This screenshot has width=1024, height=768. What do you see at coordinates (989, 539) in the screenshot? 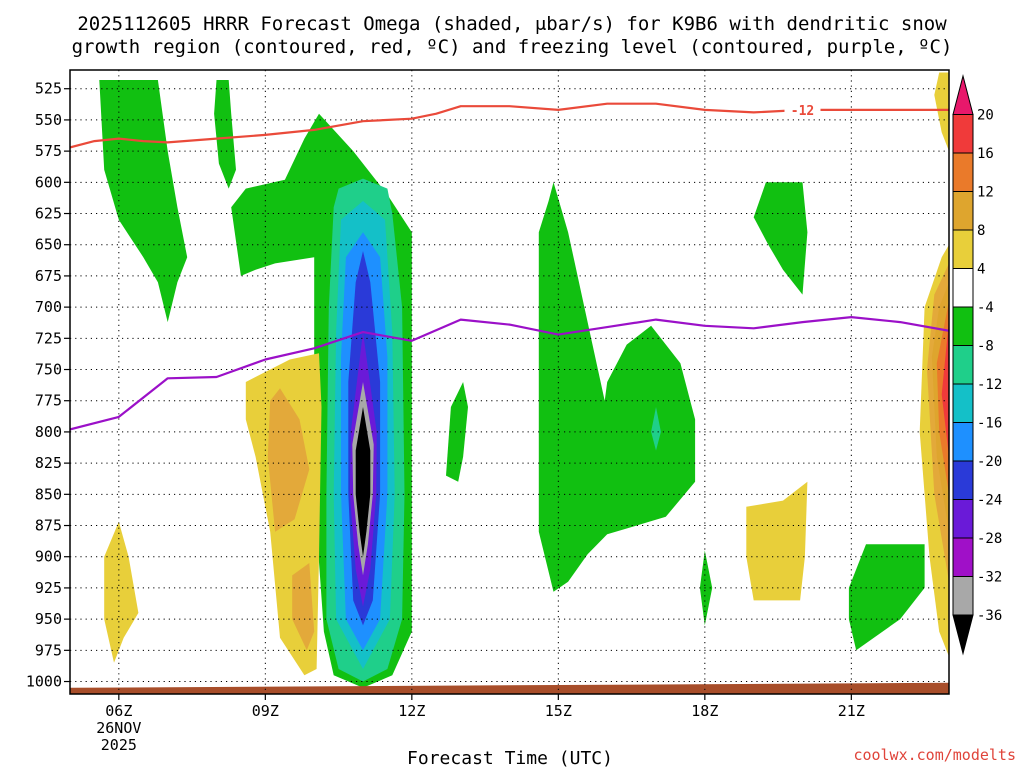
I see `colorbar-label--28: -28` at bounding box center [989, 539].